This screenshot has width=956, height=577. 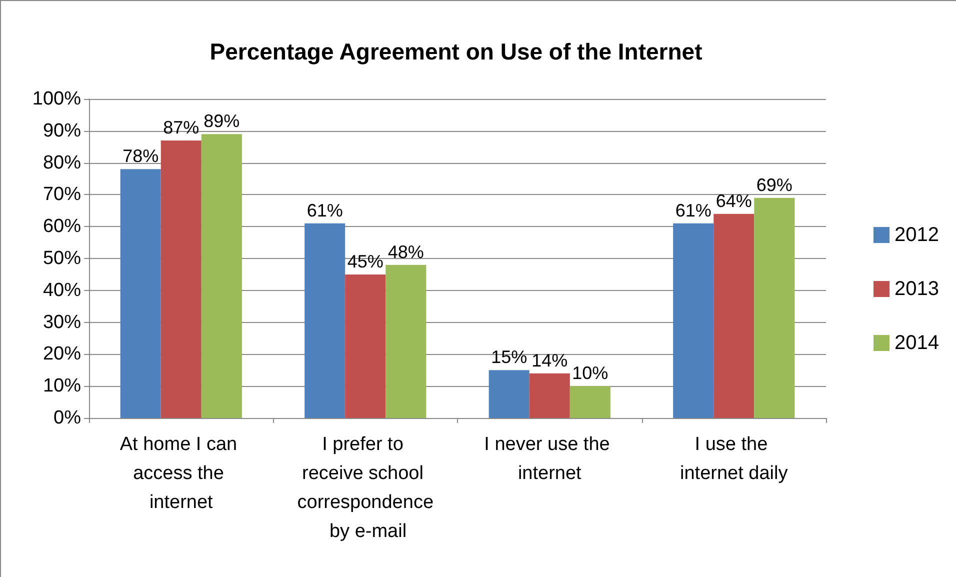 What do you see at coordinates (774, 184) in the screenshot?
I see `data-label: 69%` at bounding box center [774, 184].